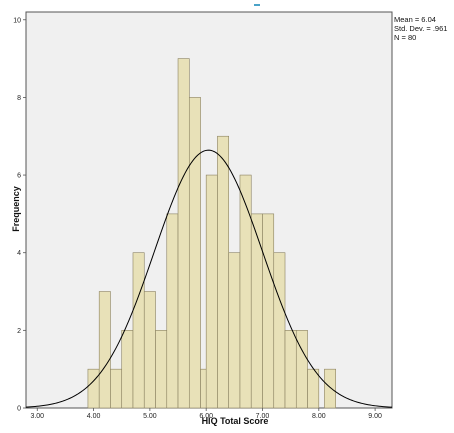 Image resolution: width=454 pixels, height=433 pixels. I want to click on x-tick-label: 8.00, so click(319, 416).